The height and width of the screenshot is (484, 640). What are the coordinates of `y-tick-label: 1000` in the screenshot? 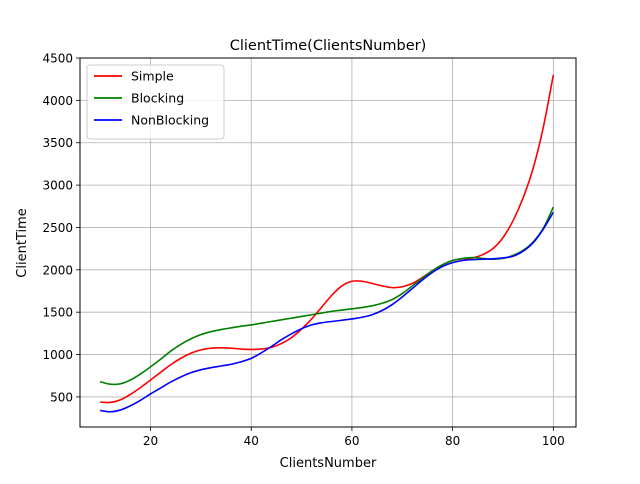 It's located at (57, 355).